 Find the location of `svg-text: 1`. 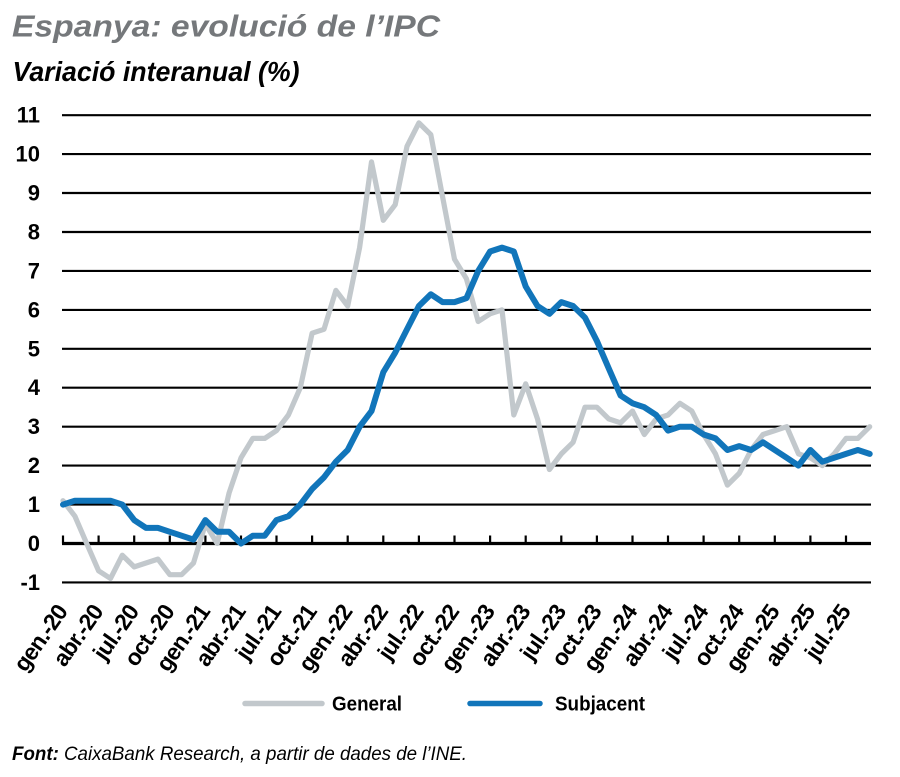

svg-text: 1 is located at coordinates (34, 504).